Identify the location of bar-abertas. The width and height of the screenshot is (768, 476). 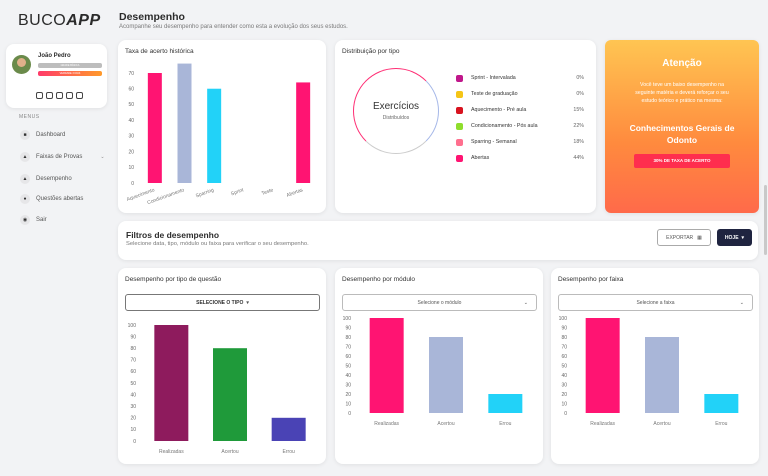
(303, 132).